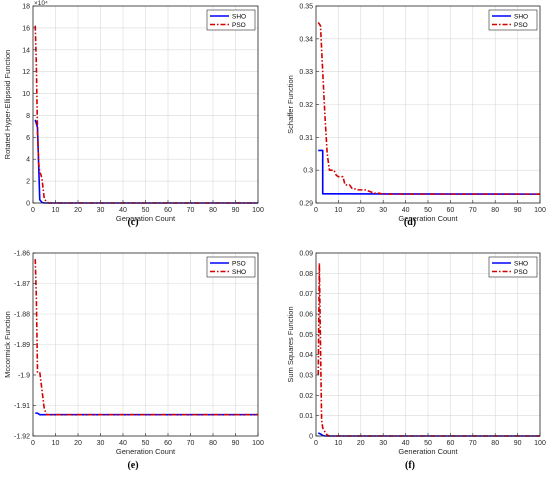 The image size is (550, 481). I want to click on y-tick-label: 0.03, so click(306, 376).